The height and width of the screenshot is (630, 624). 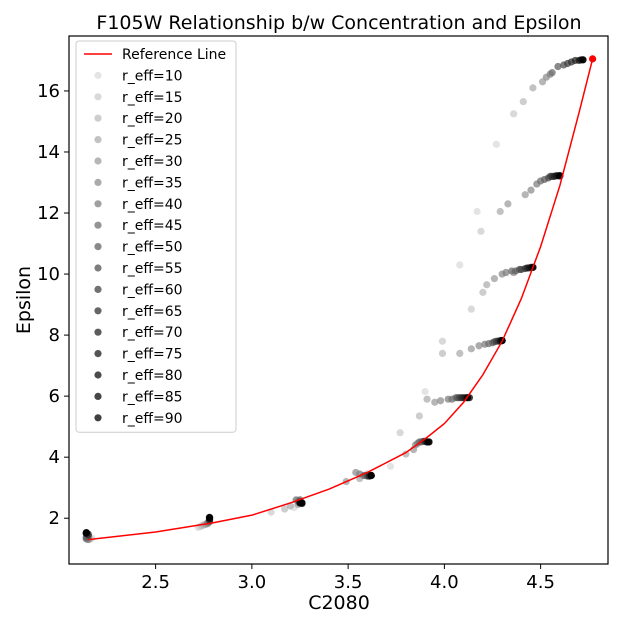 What do you see at coordinates (54, 396) in the screenshot?
I see `y-tick-label: 6` at bounding box center [54, 396].